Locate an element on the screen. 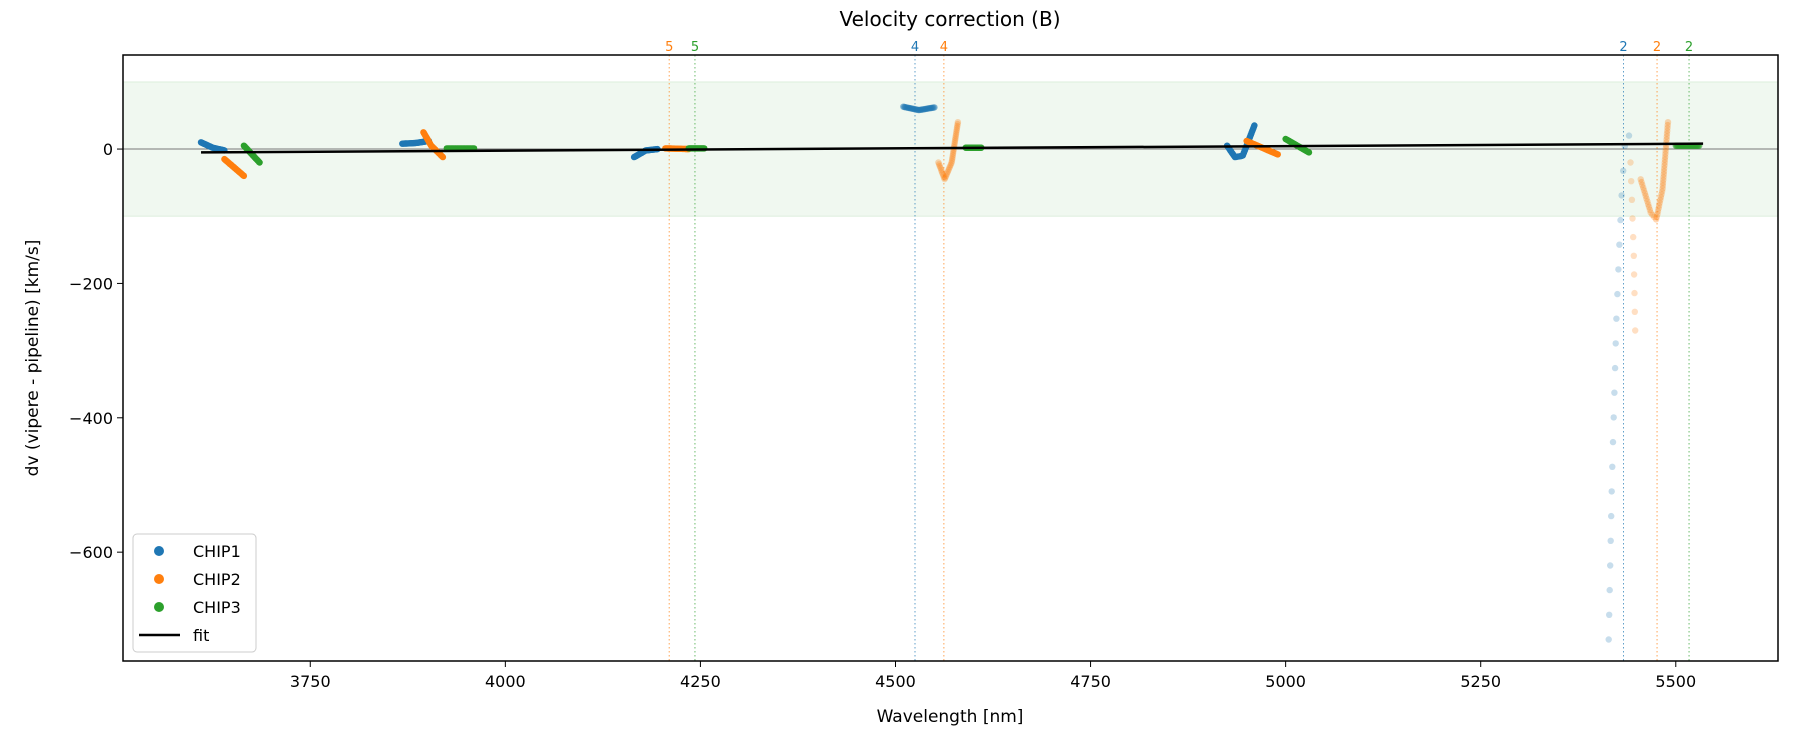  x-tick-label: 5500 is located at coordinates (1675, 681).